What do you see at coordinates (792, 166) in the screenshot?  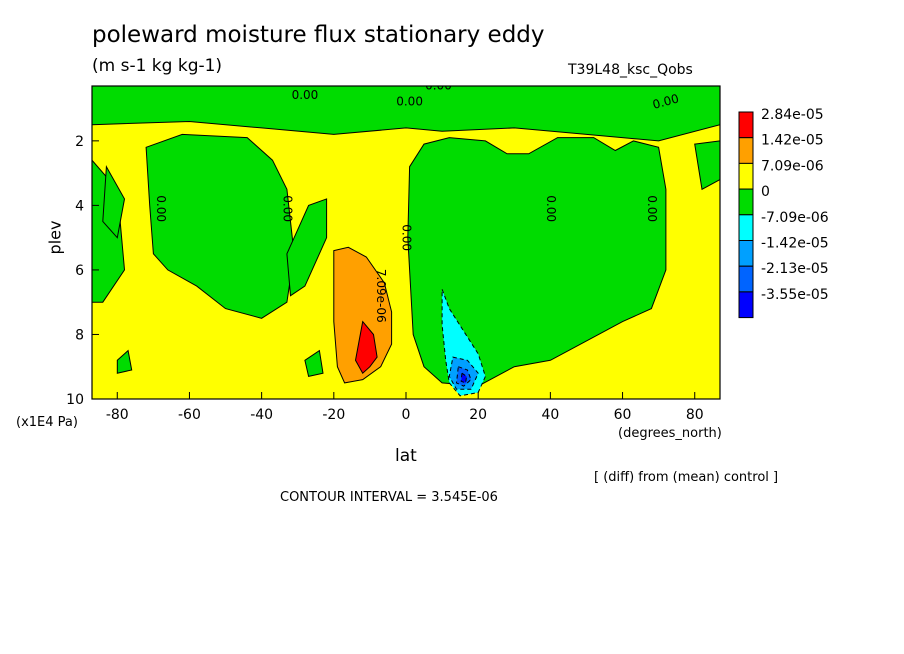 I see `legend-label: 7.09e-06` at bounding box center [792, 166].